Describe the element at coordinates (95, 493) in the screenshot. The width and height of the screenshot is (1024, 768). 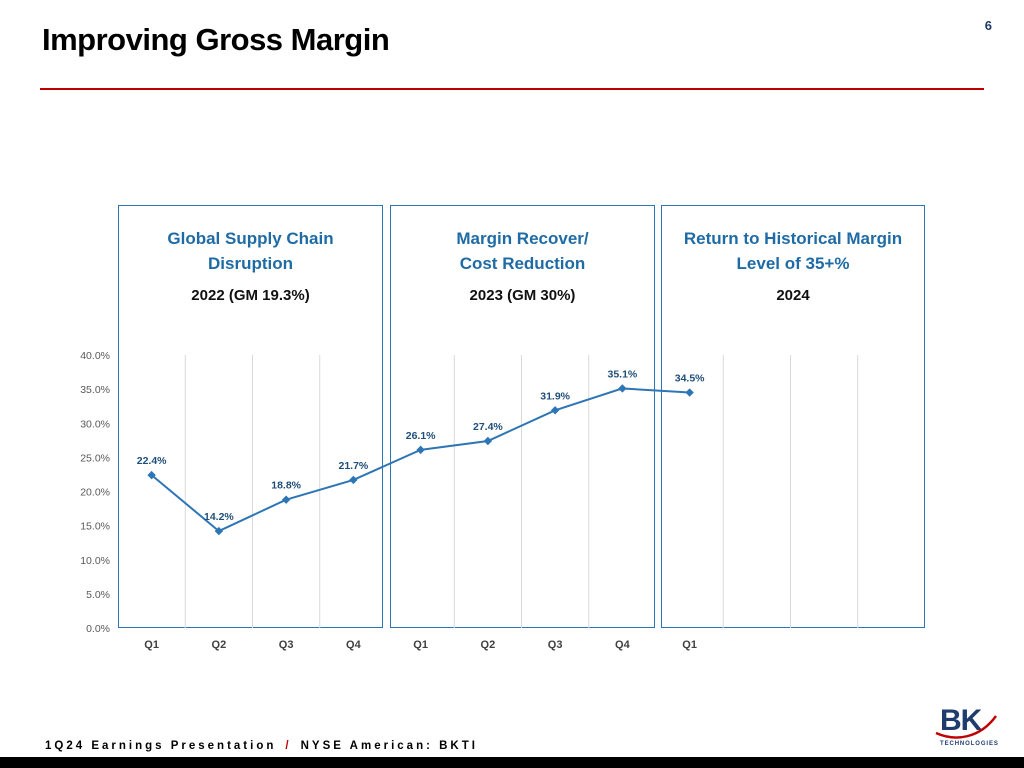
I see `y-axis-tick-label: 20.0%` at that location.